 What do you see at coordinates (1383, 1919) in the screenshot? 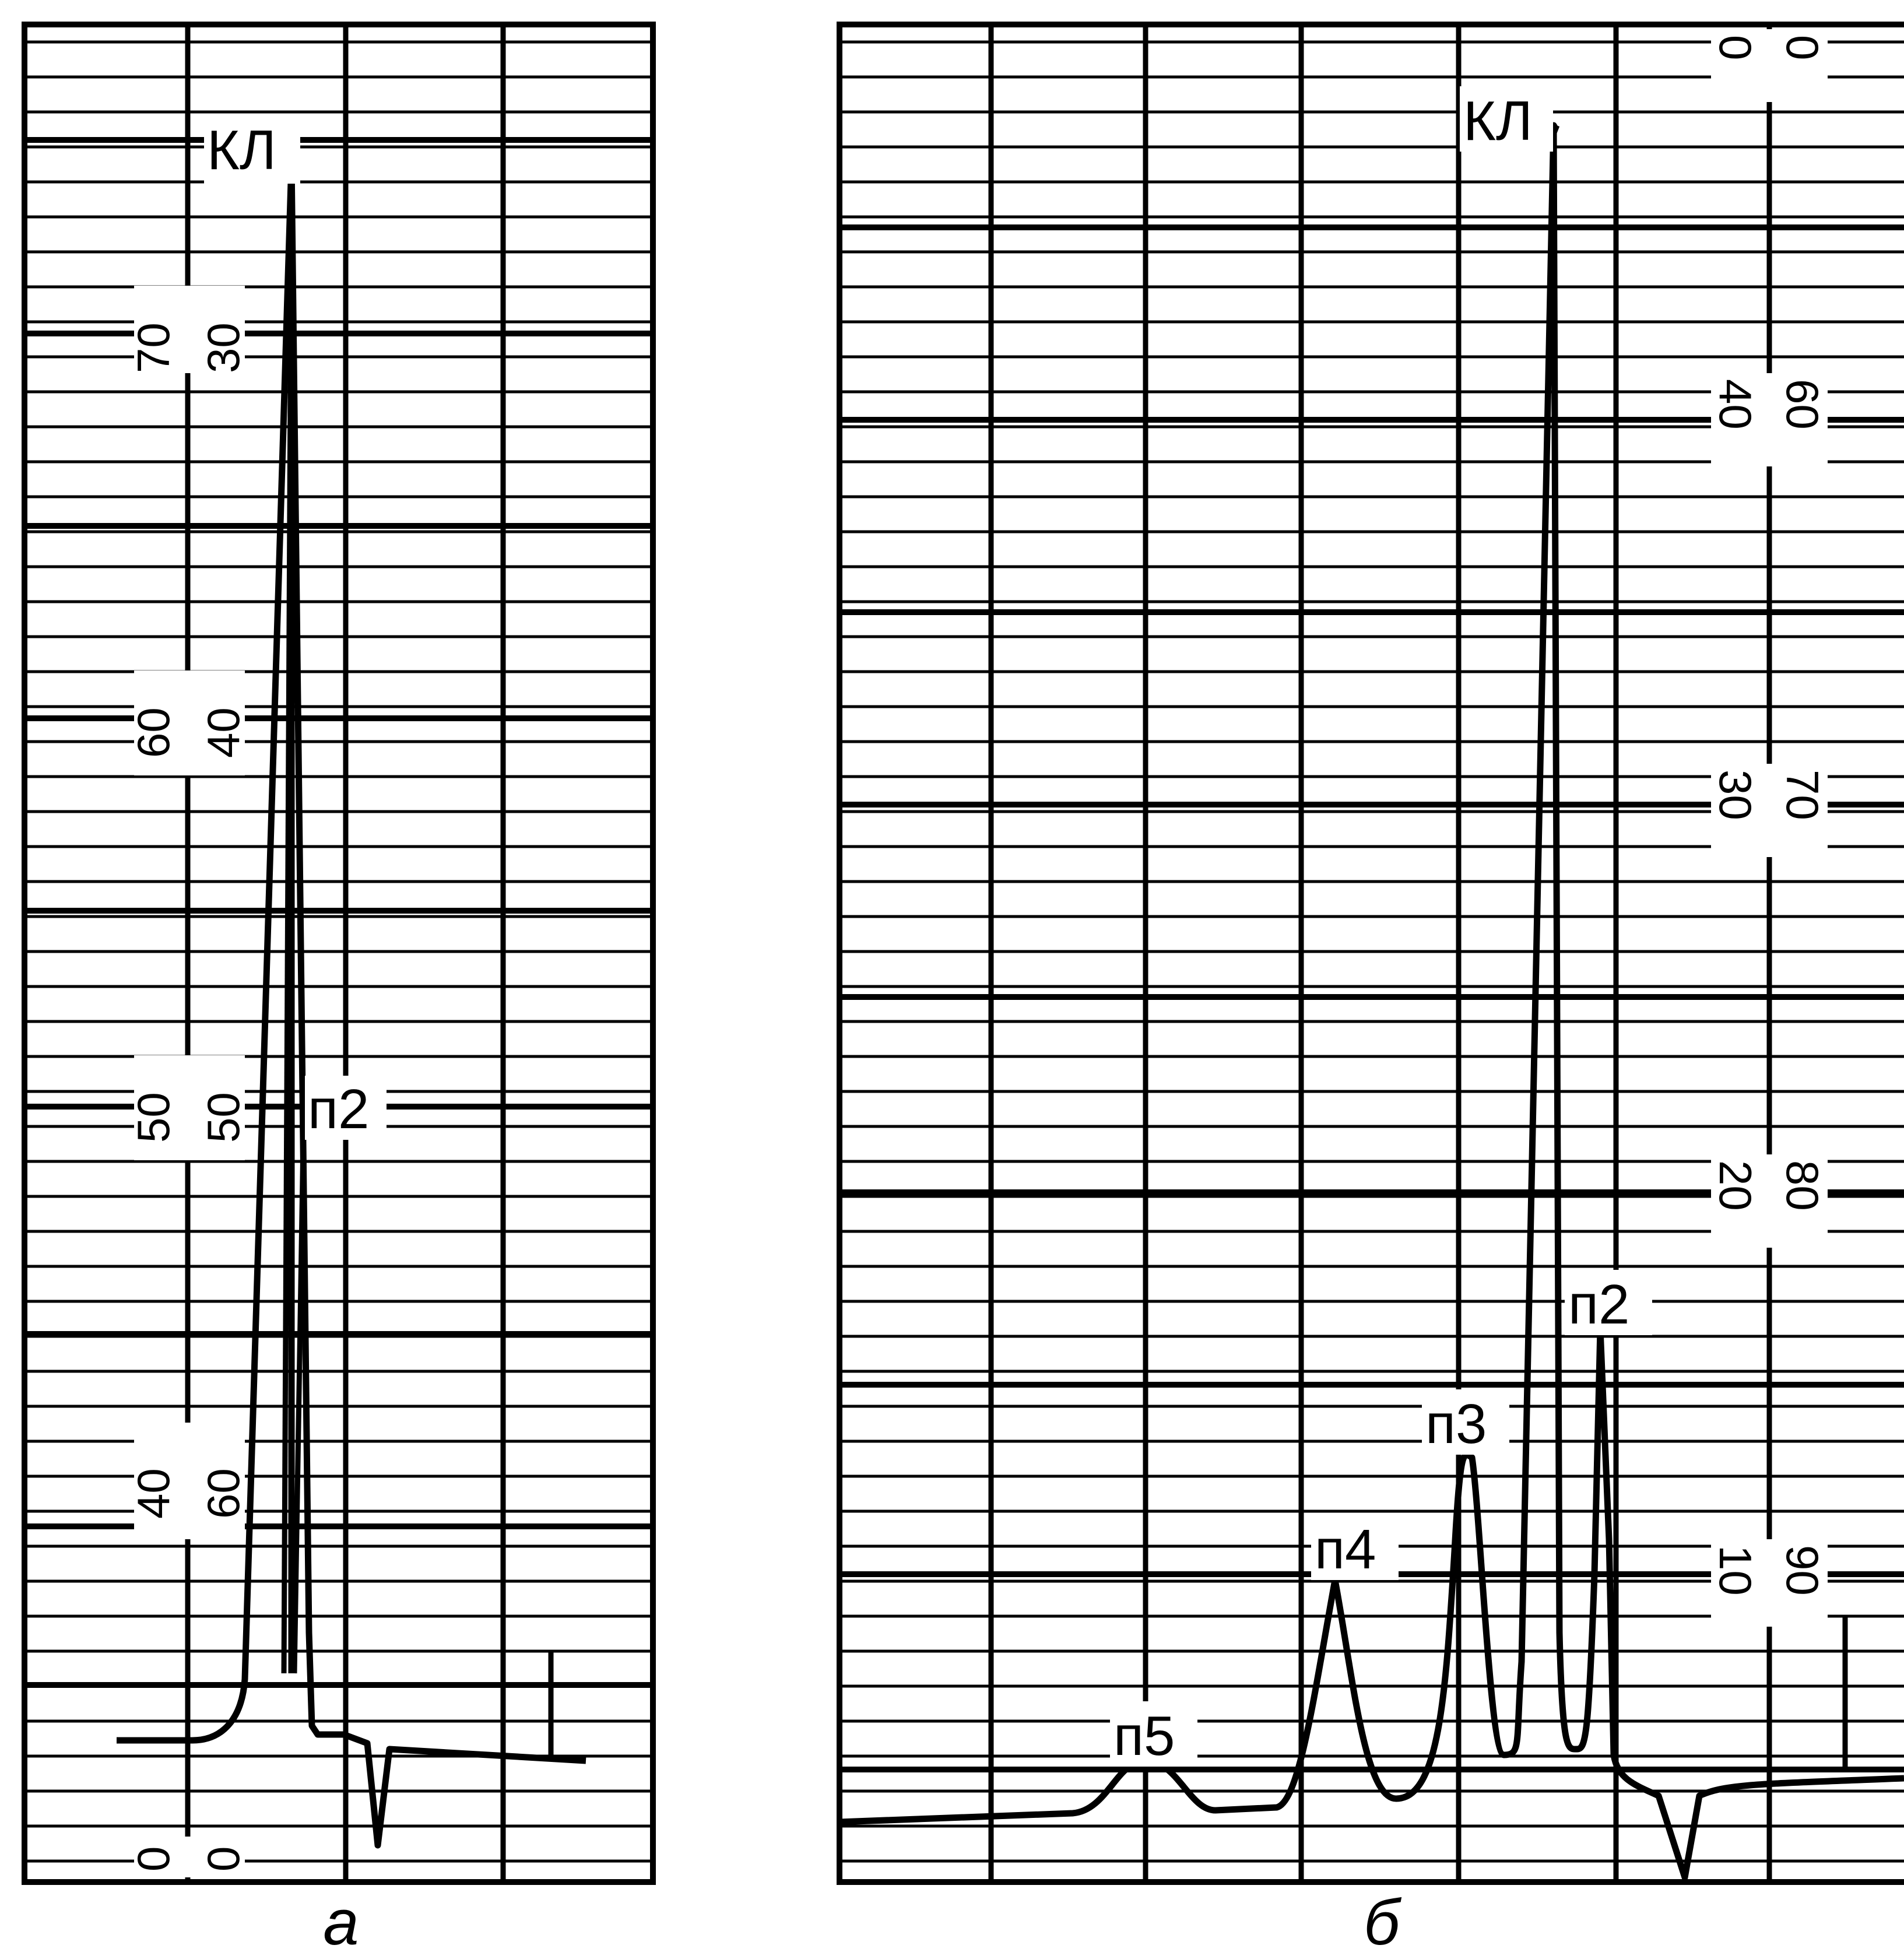
I see `panel-label-b: б` at bounding box center [1383, 1919].